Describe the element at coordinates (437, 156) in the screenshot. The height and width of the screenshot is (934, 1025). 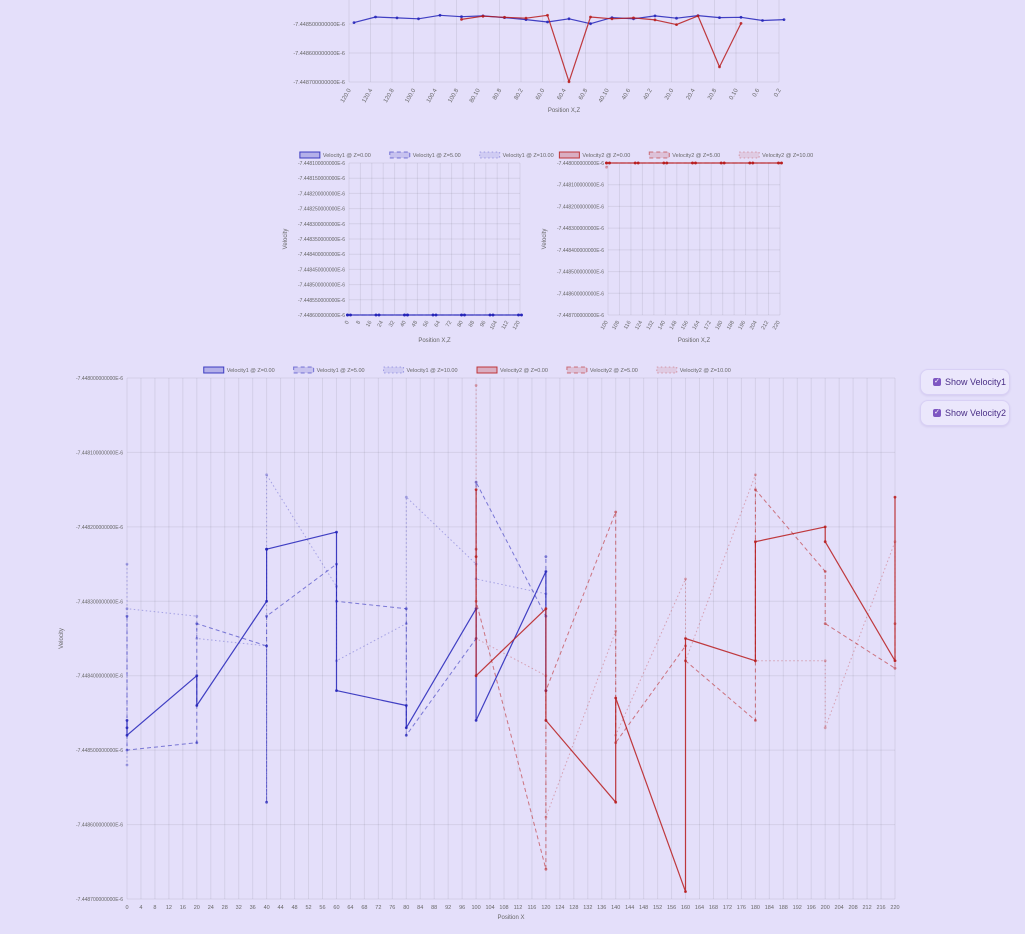
I see `legend-label: Velocity1 @ Z=5.00` at that location.